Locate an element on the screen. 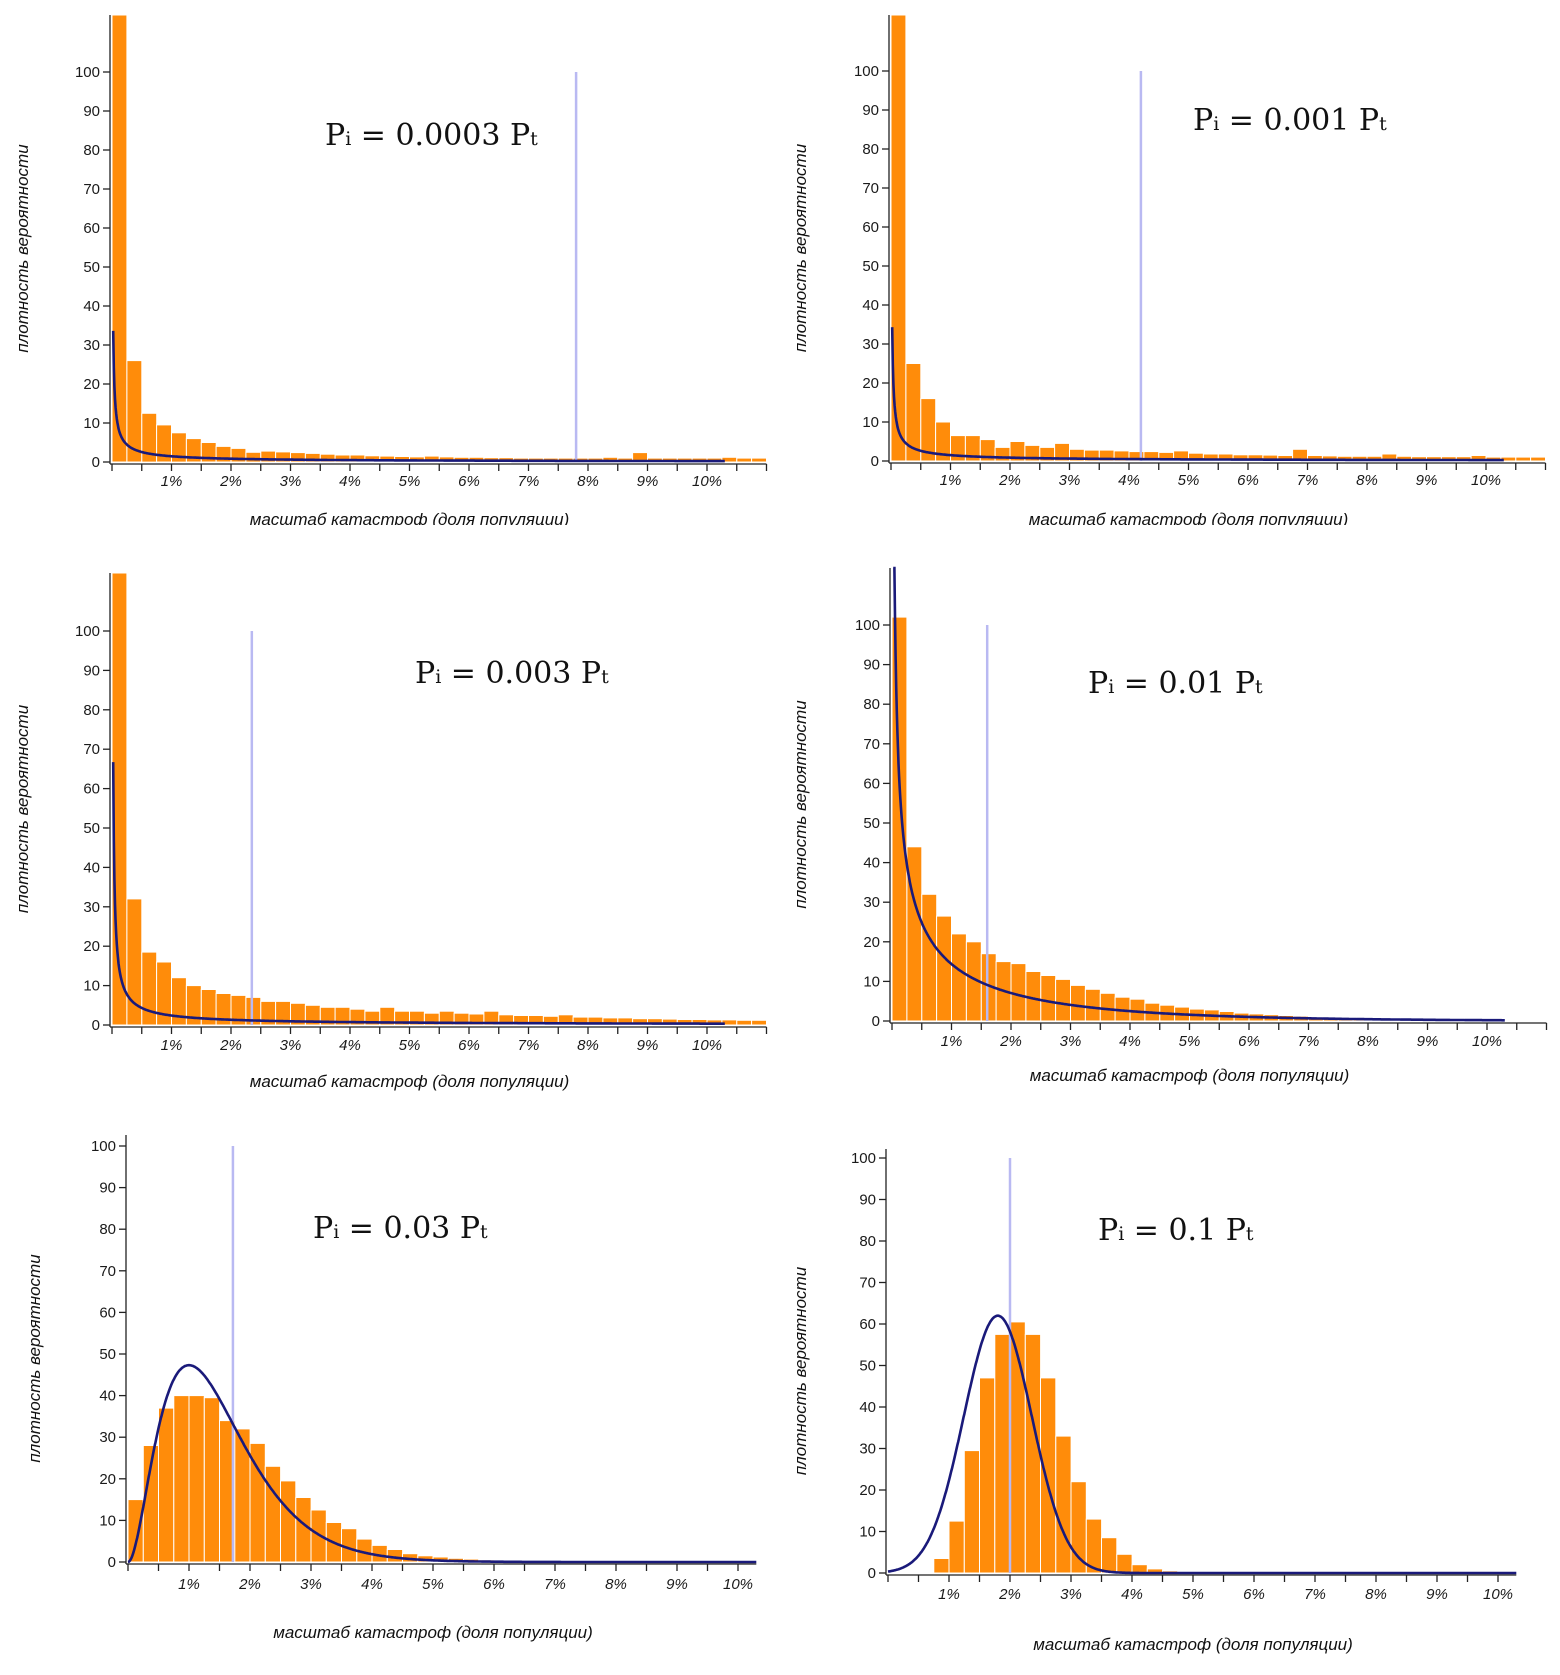 The width and height of the screenshot is (1560, 1675). formula-text: = 0.001 is located at coordinates (1289, 120).